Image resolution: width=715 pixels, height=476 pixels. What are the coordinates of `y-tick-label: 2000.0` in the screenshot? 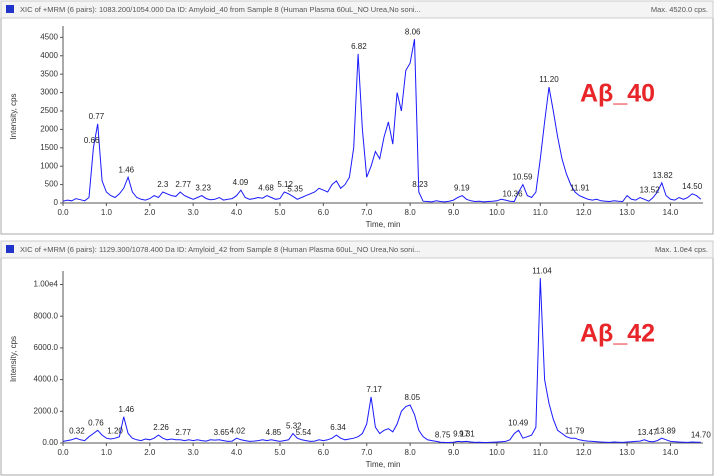 It's located at (46, 410).